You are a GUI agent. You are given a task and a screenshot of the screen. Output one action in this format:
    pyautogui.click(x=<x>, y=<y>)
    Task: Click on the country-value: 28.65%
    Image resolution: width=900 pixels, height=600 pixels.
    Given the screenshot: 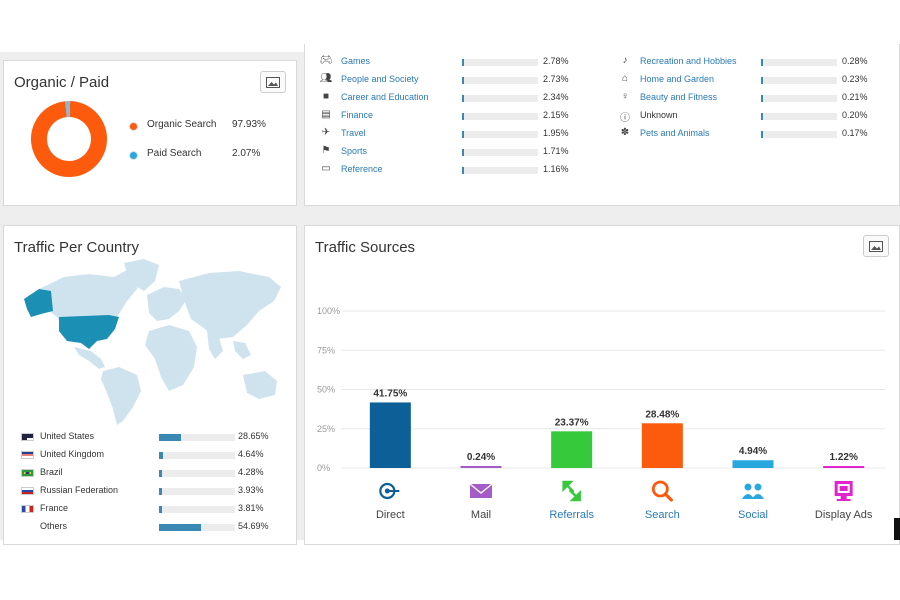 What is the action you would take?
    pyautogui.click(x=253, y=436)
    